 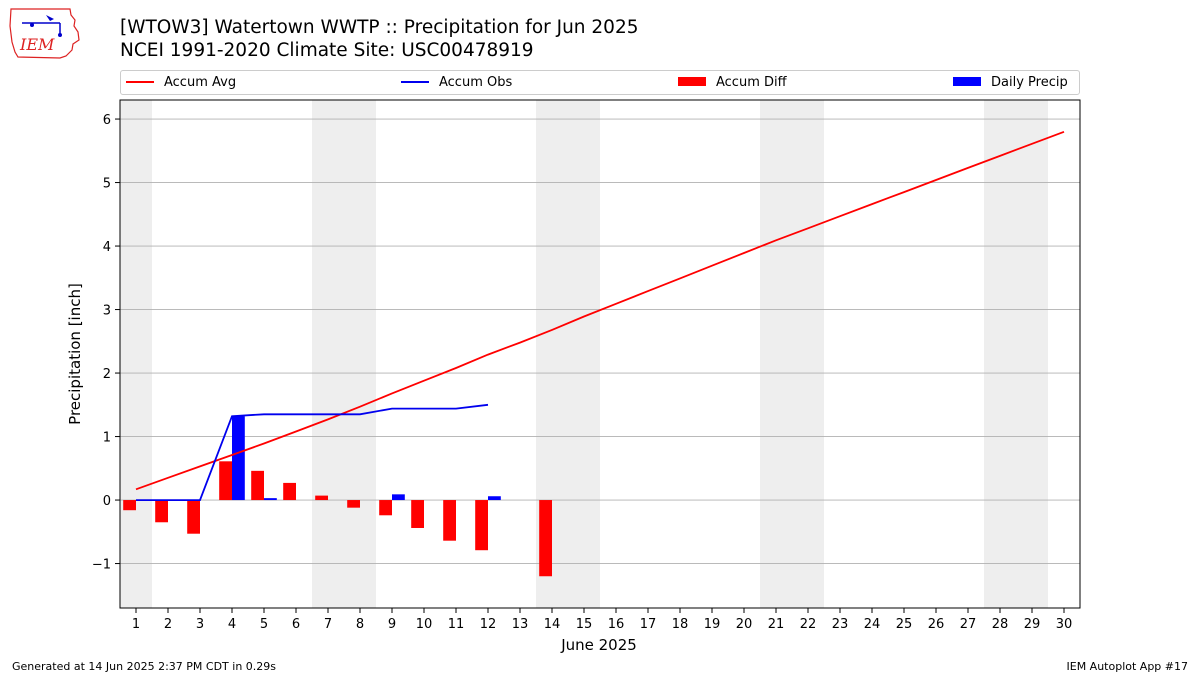 I want to click on legend-item-accum-diff: Accum Diff, so click(x=732, y=83).